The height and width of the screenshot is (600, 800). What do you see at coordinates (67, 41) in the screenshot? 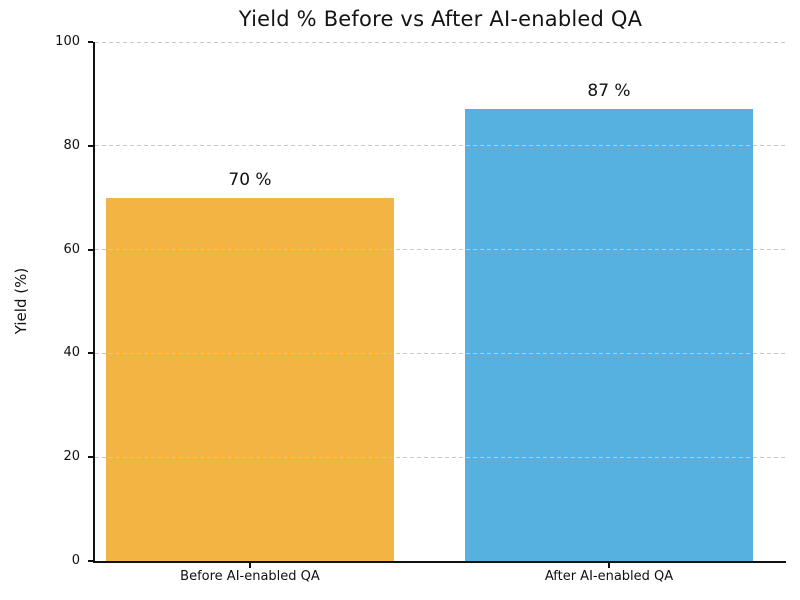
I see `y-tick-label-100: 100` at bounding box center [67, 41].